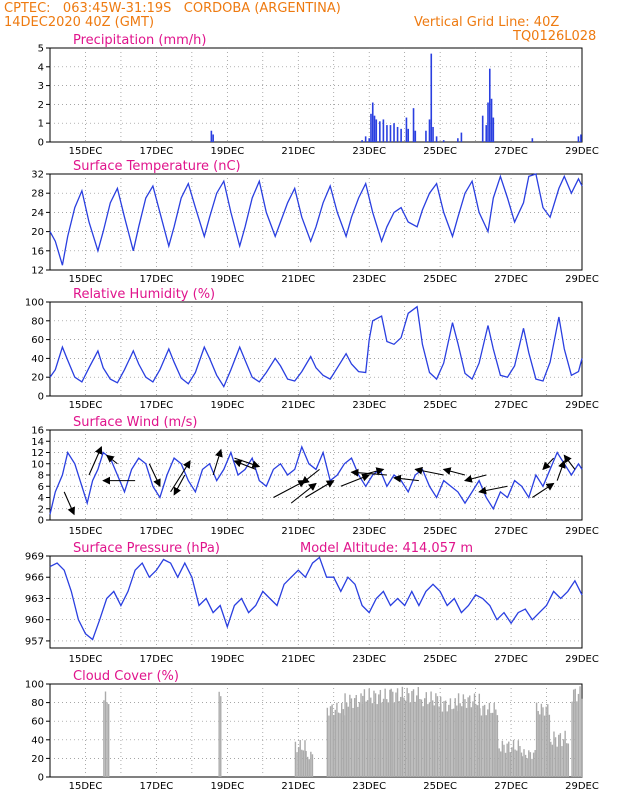 The height and width of the screenshot is (800, 618). What do you see at coordinates (34, 599) in the screenshot?
I see `y-tick-label: 963` at bounding box center [34, 599].